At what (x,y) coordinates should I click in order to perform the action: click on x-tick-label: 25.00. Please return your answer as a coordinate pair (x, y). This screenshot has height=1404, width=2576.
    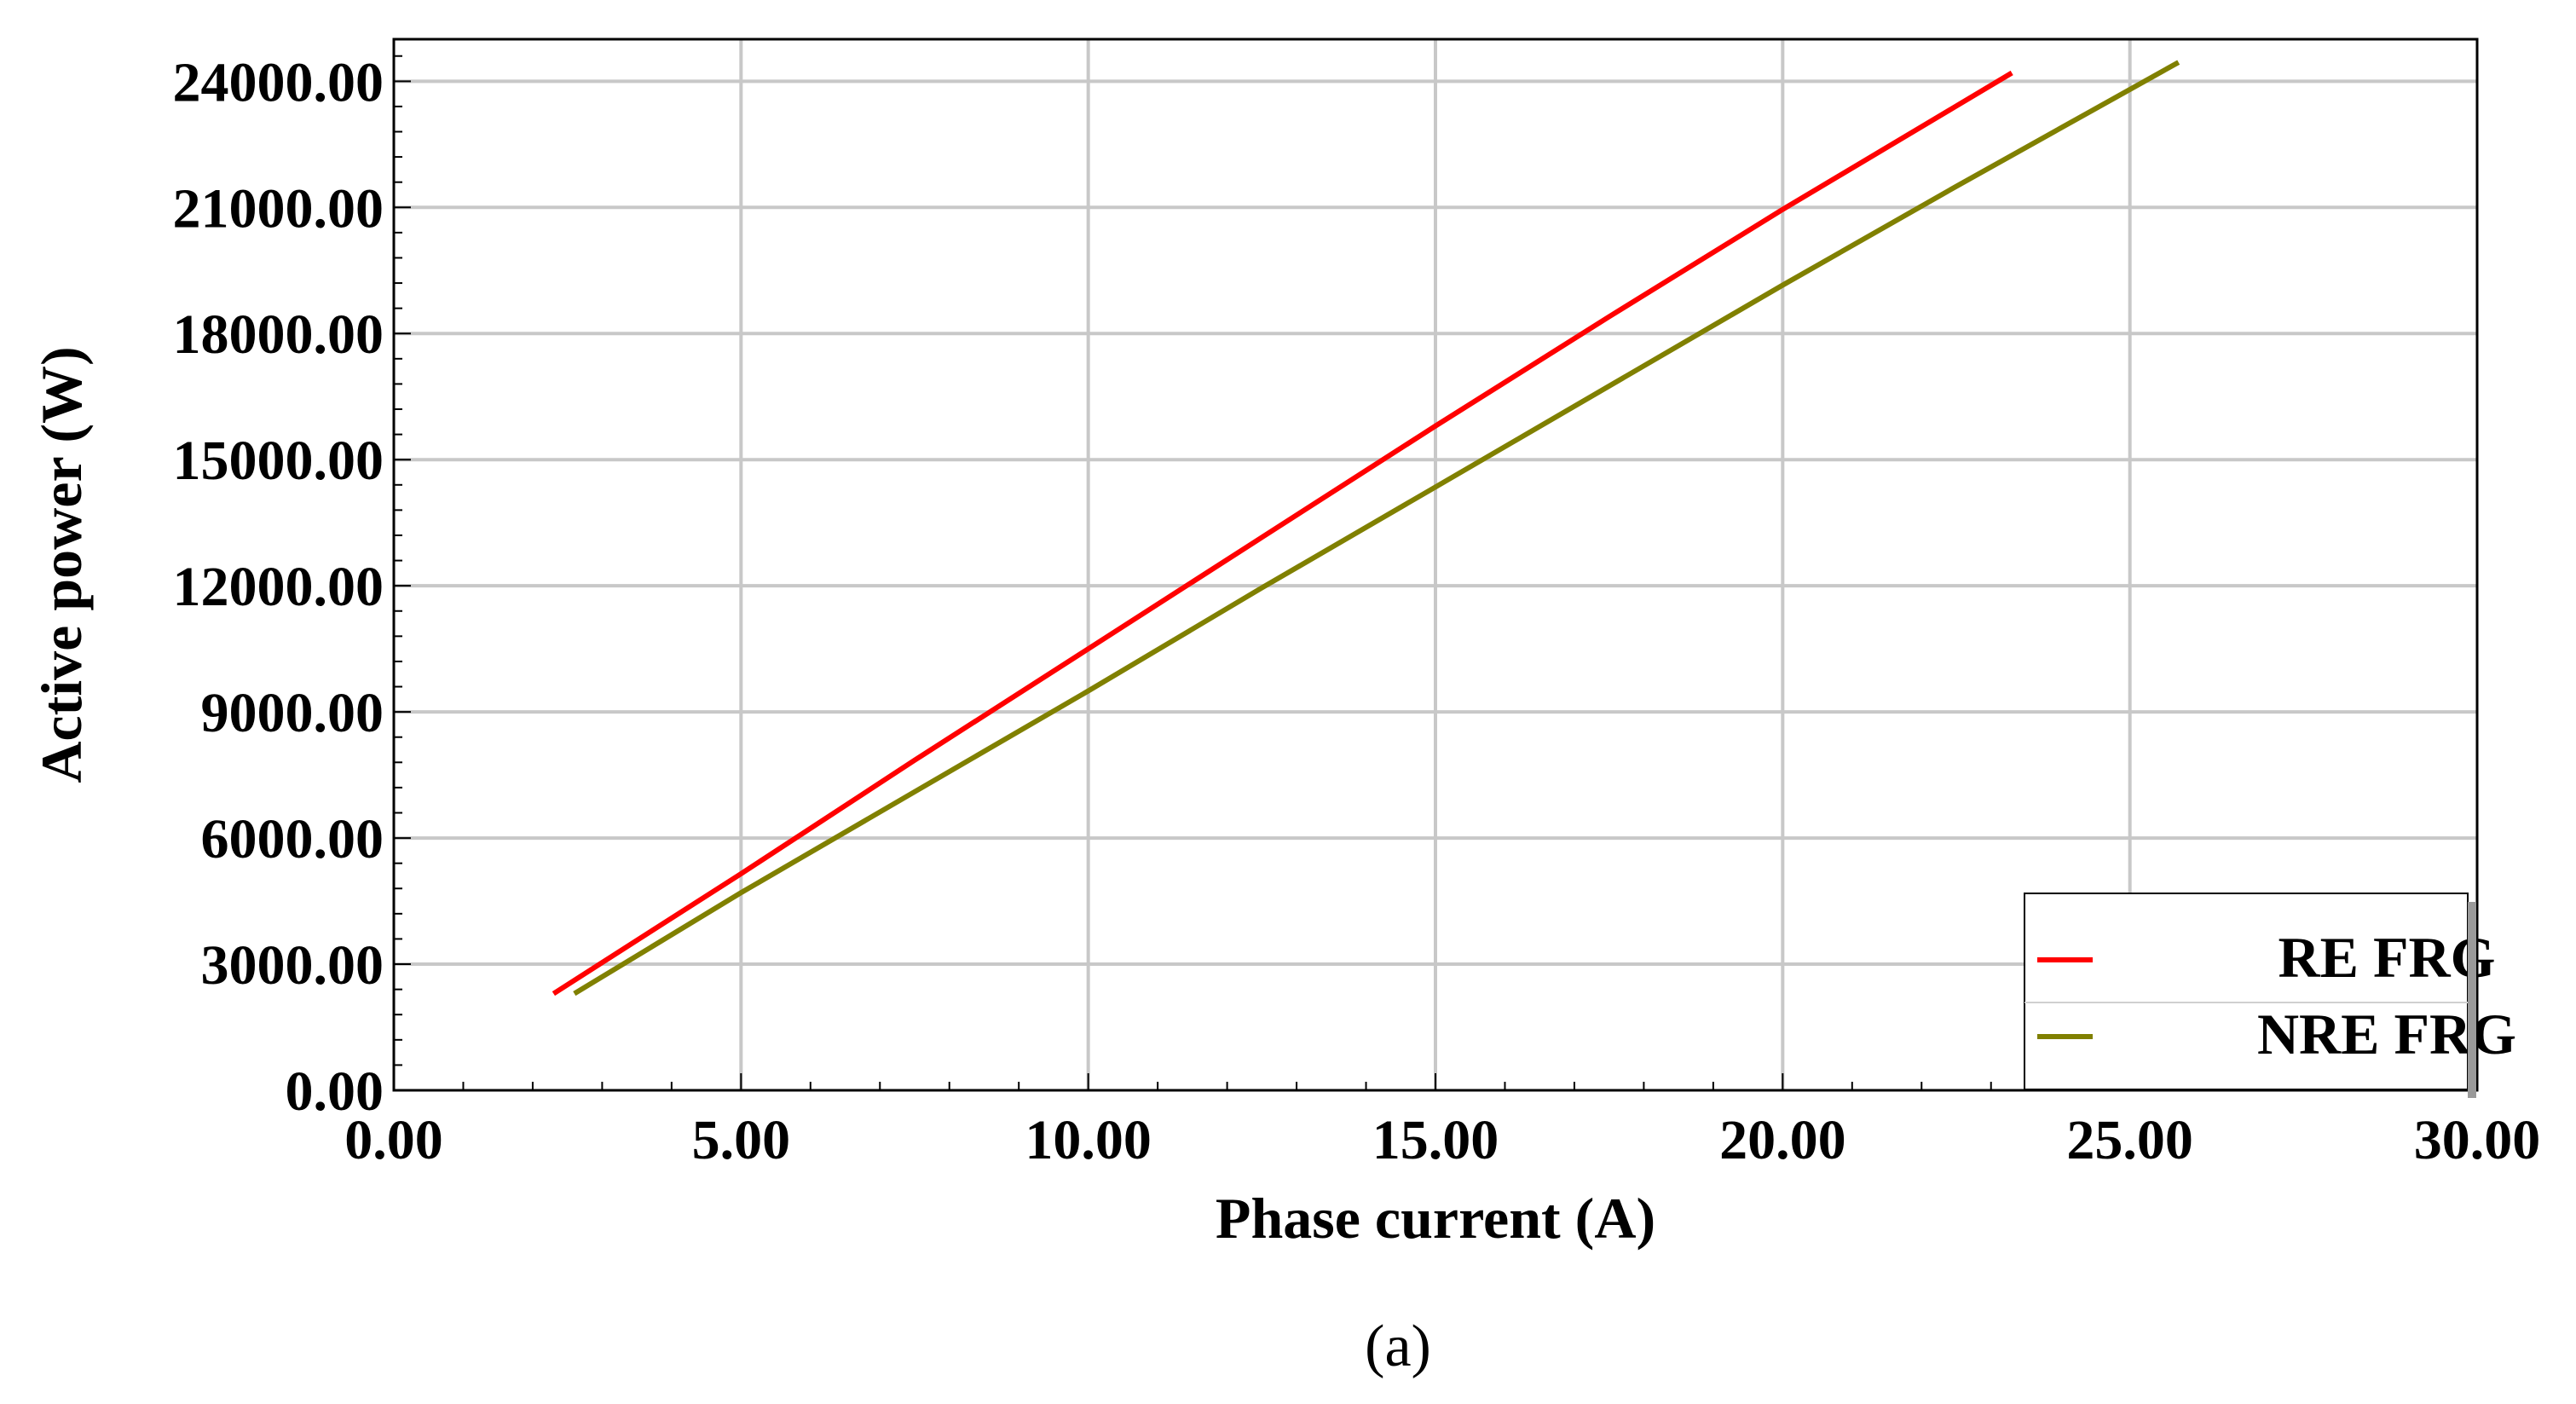
    Looking at the image, I should click on (2129, 1140).